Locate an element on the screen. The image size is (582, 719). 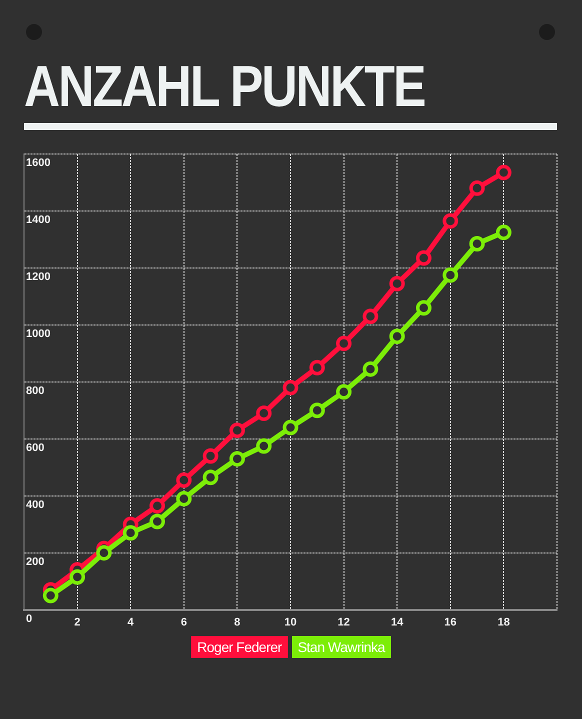
x-tick-label: 8 is located at coordinates (237, 622).